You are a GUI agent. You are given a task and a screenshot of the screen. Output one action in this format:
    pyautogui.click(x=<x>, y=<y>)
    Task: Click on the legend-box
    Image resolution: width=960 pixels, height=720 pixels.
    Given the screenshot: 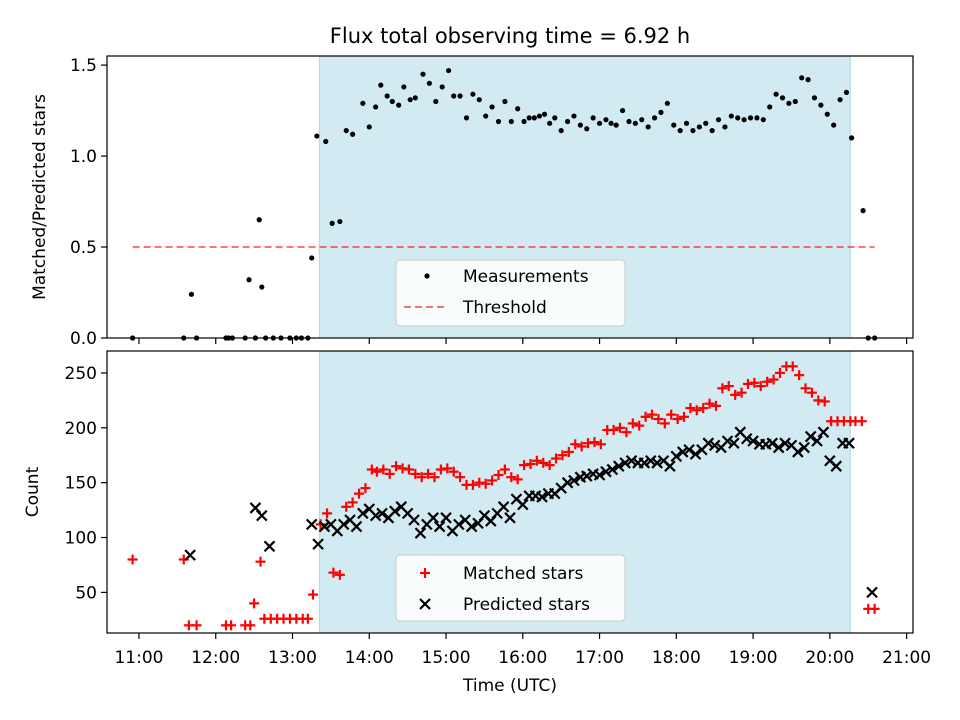 What is the action you would take?
    pyautogui.click(x=510, y=293)
    